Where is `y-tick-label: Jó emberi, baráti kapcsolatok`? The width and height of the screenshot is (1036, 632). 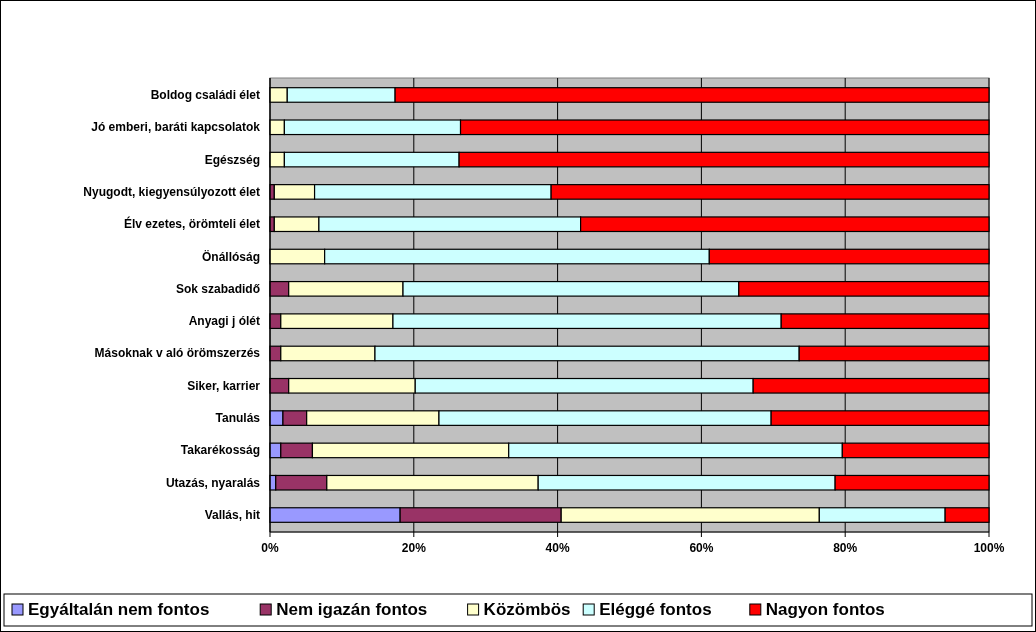 y-tick-label: Jó emberi, baráti kapcsolatok is located at coordinates (176, 127).